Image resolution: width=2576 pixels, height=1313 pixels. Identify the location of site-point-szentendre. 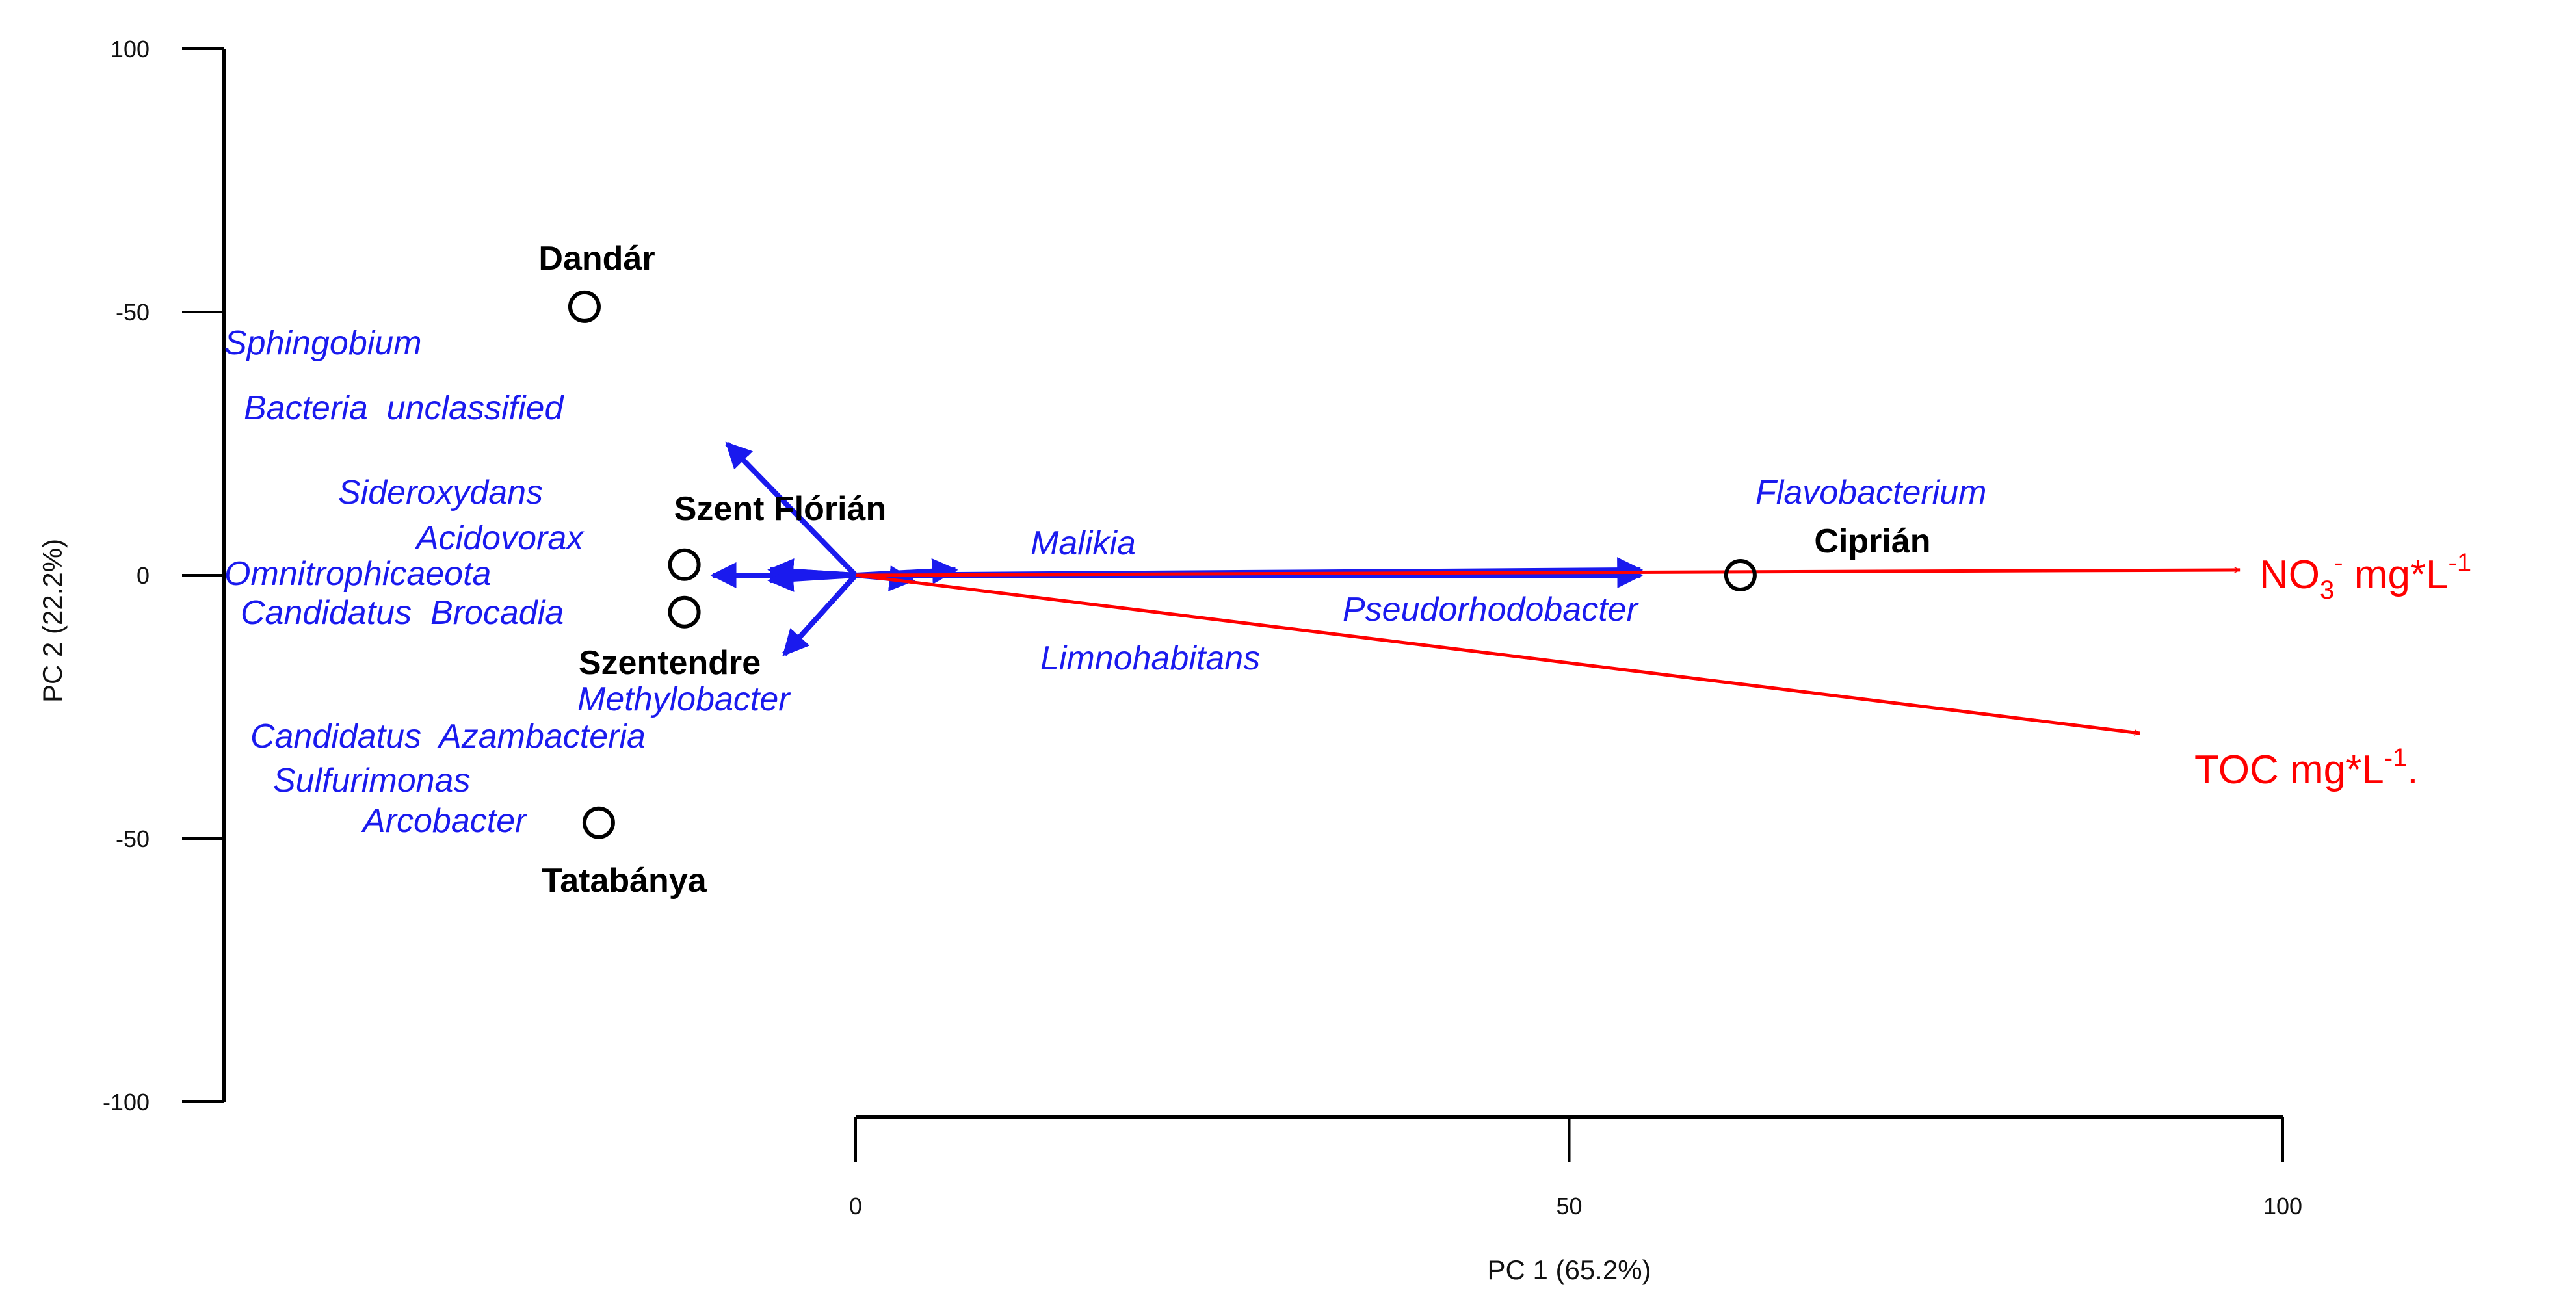
(684, 612).